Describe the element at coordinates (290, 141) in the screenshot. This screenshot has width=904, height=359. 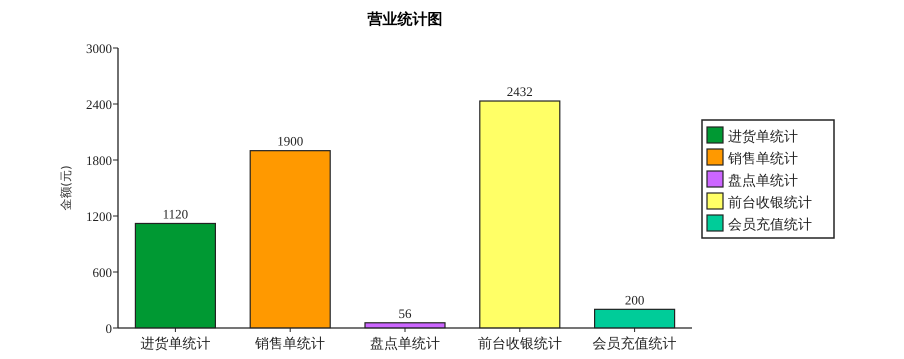
I see `data-label: 1900` at that location.